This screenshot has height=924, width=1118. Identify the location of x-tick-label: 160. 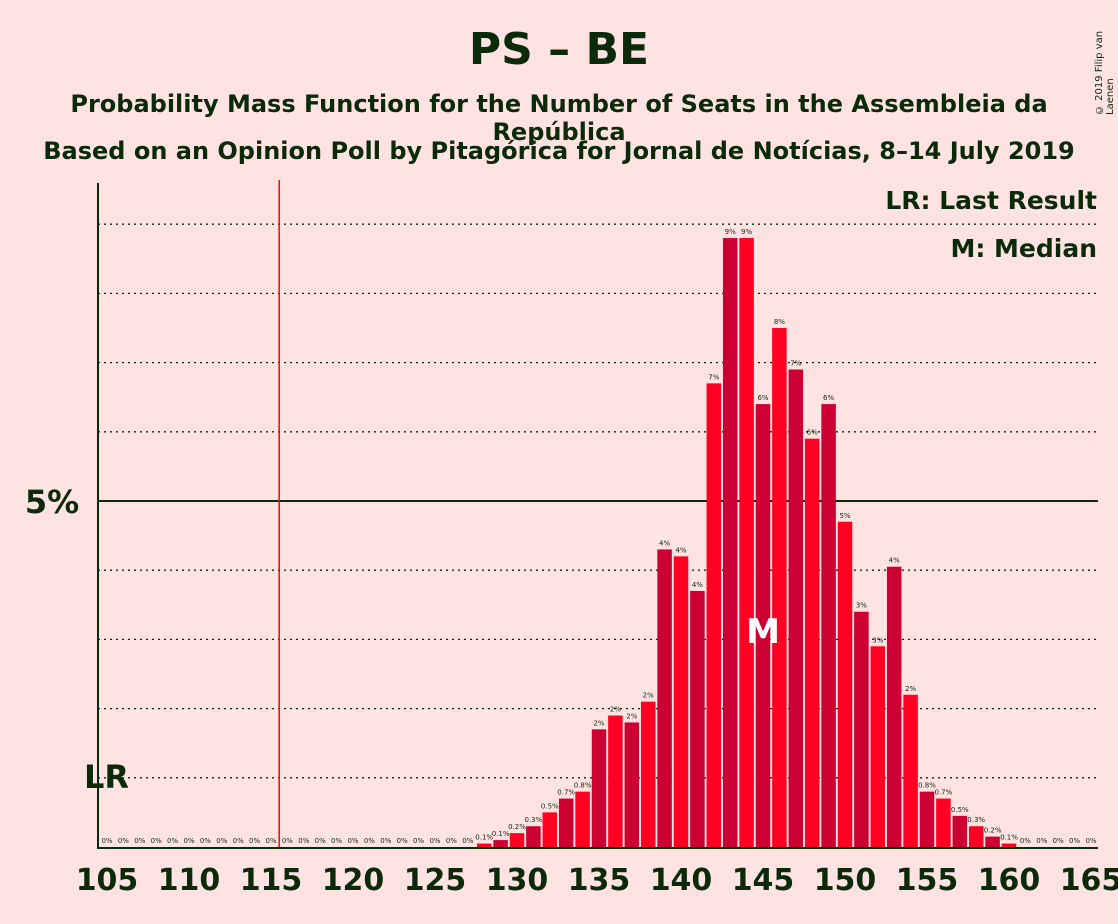
(1009, 880).